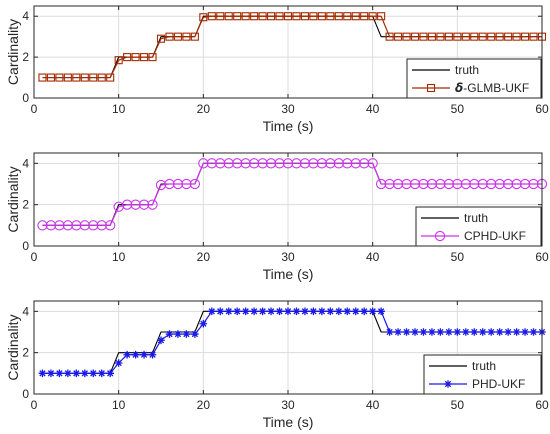  I want to click on legend-label: truth, so click(476, 218).